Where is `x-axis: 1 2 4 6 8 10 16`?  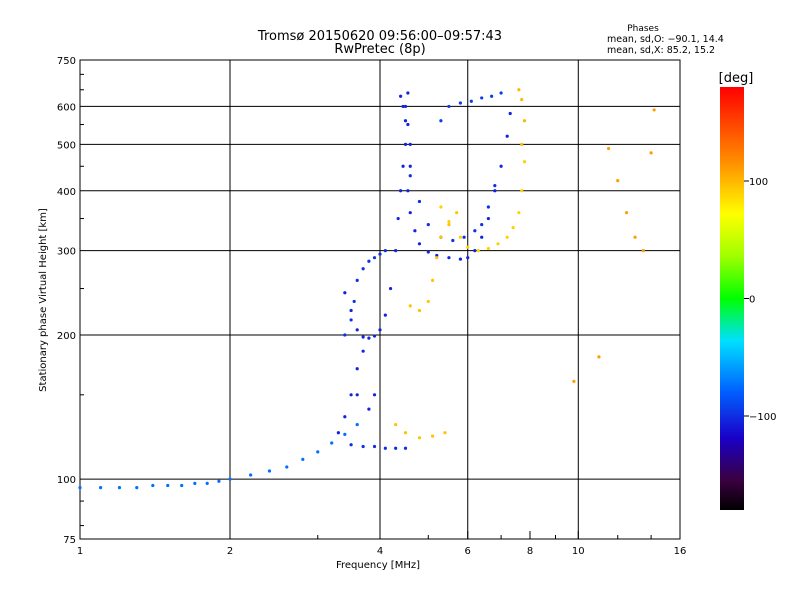 x-axis: 1 2 4 6 8 10 16 is located at coordinates (382, 544).